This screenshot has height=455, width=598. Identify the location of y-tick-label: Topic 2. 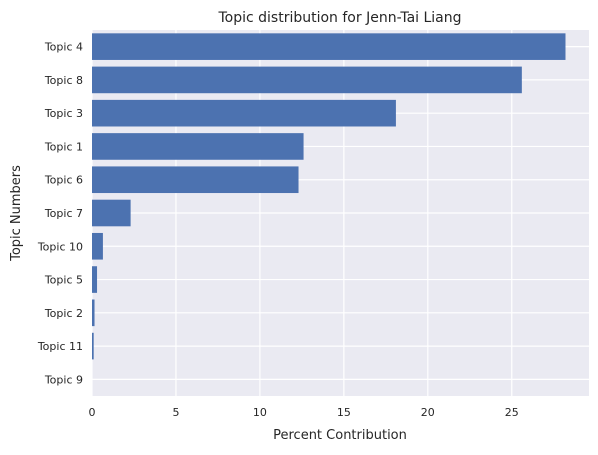
(63, 313).